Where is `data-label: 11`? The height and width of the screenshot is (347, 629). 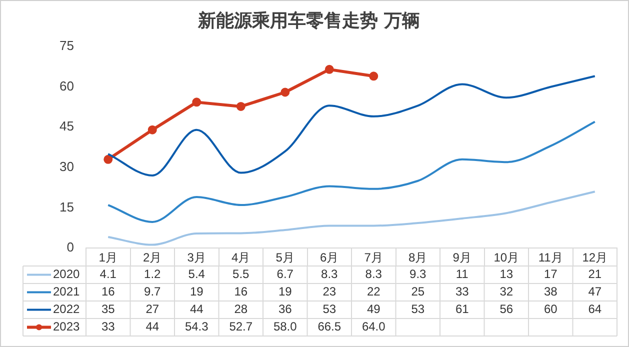
data-label: 11 is located at coordinates (462, 274).